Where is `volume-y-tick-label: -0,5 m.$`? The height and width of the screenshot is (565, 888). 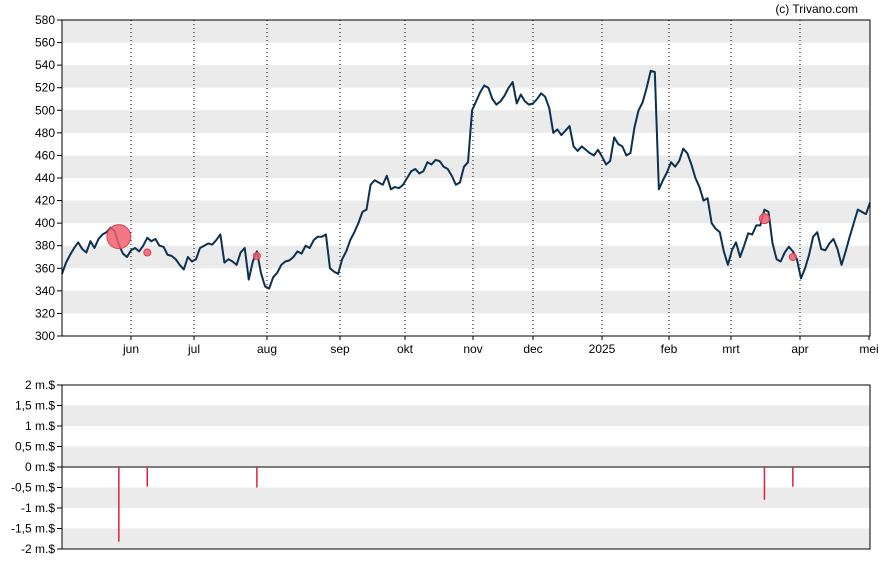 volume-y-tick-label: -0,5 m.$ is located at coordinates (33, 488).